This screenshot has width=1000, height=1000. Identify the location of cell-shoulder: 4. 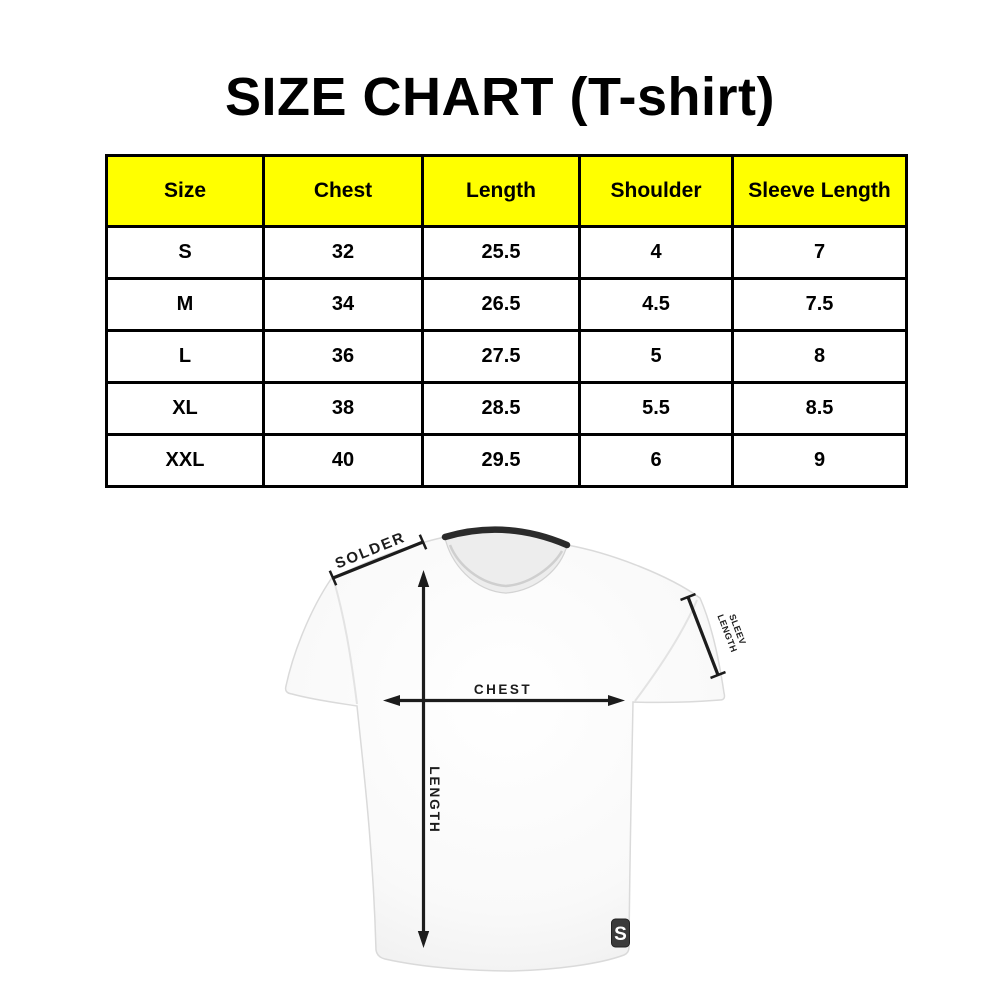
(656, 252).